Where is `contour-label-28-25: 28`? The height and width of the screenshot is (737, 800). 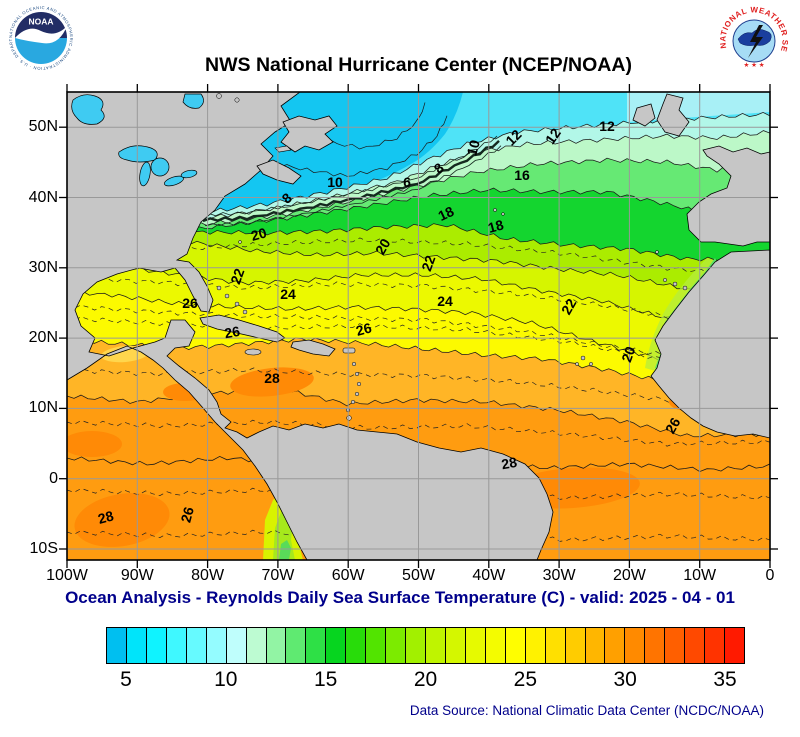
contour-label-28-25: 28 is located at coordinates (105, 517).